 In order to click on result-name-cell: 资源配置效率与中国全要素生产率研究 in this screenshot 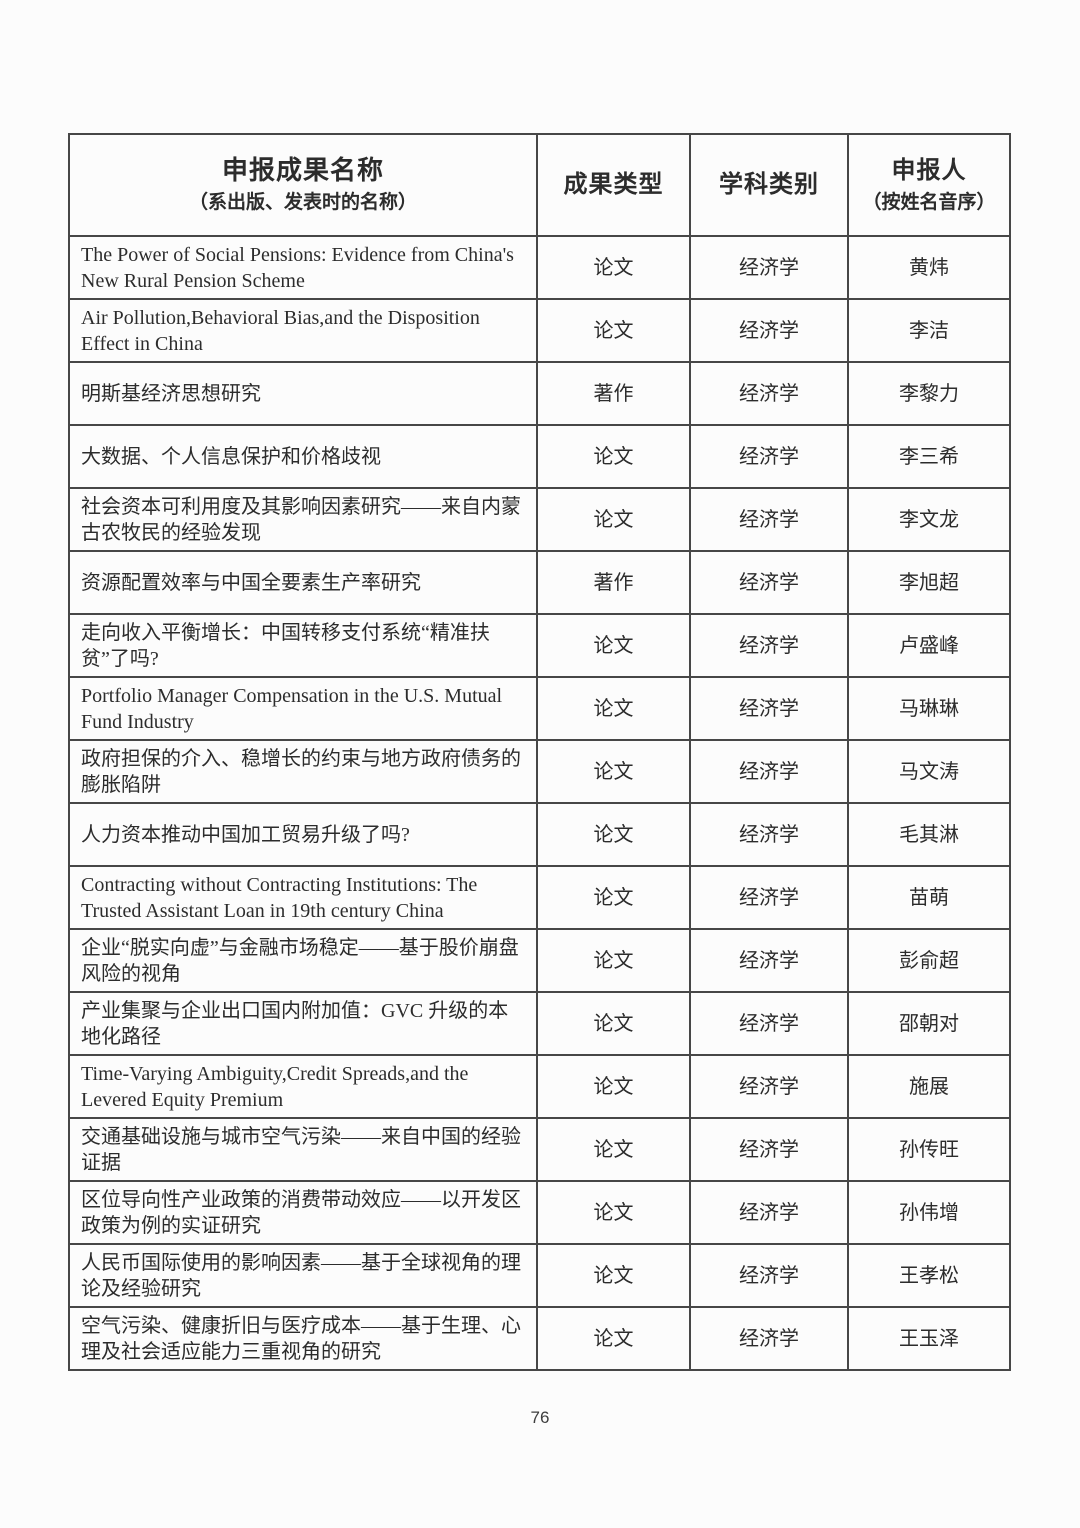, I will do `click(303, 582)`.